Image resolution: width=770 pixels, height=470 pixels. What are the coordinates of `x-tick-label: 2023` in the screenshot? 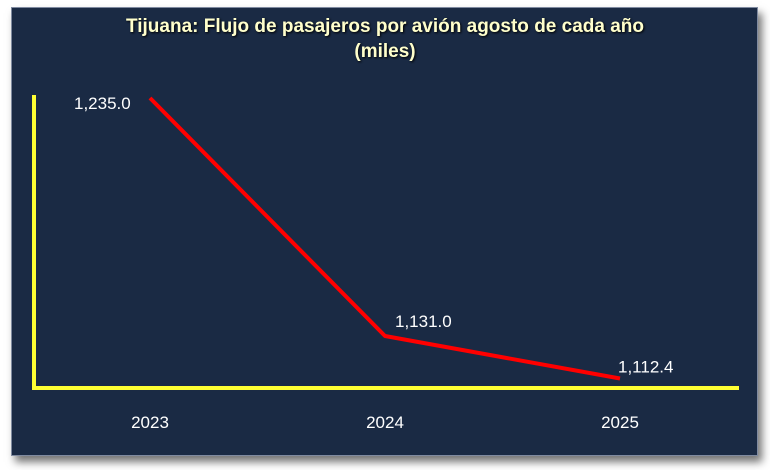 It's located at (150, 422).